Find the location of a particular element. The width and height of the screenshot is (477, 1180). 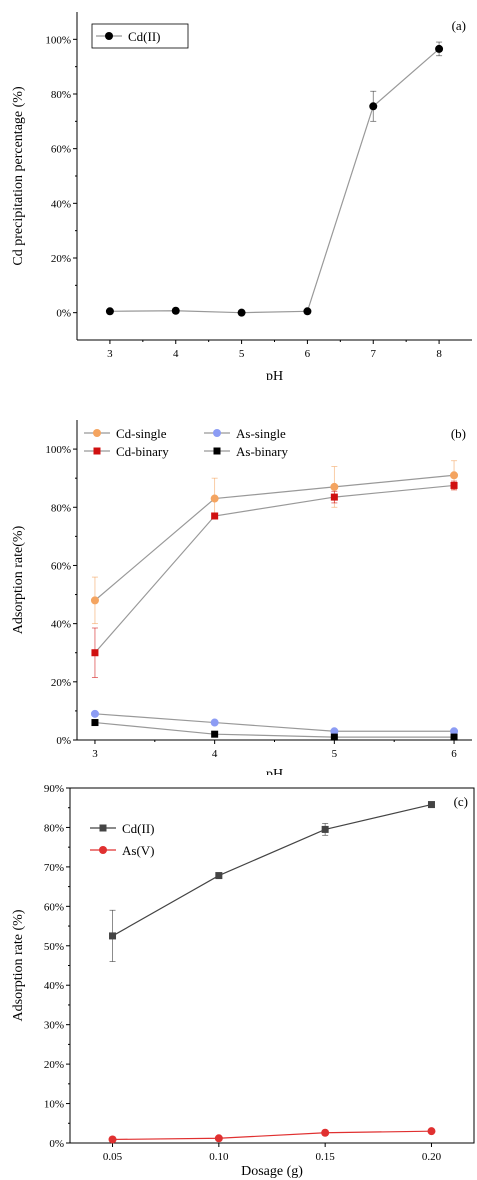

x-tick-label: 7 is located at coordinates (374, 354).